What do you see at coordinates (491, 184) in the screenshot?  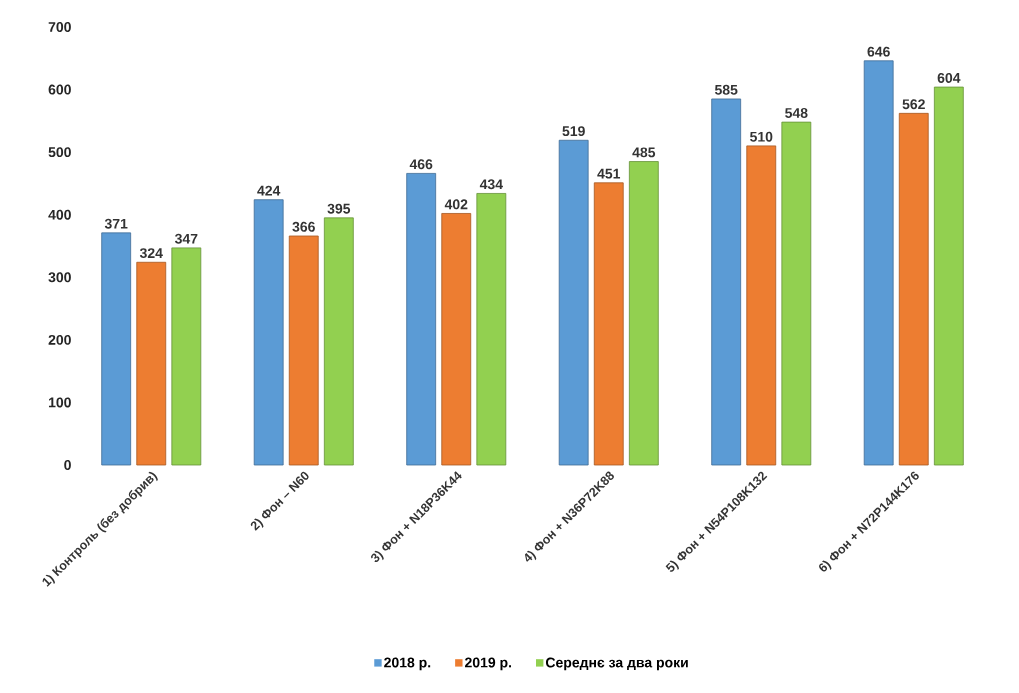 I see `data-label: 434` at bounding box center [491, 184].